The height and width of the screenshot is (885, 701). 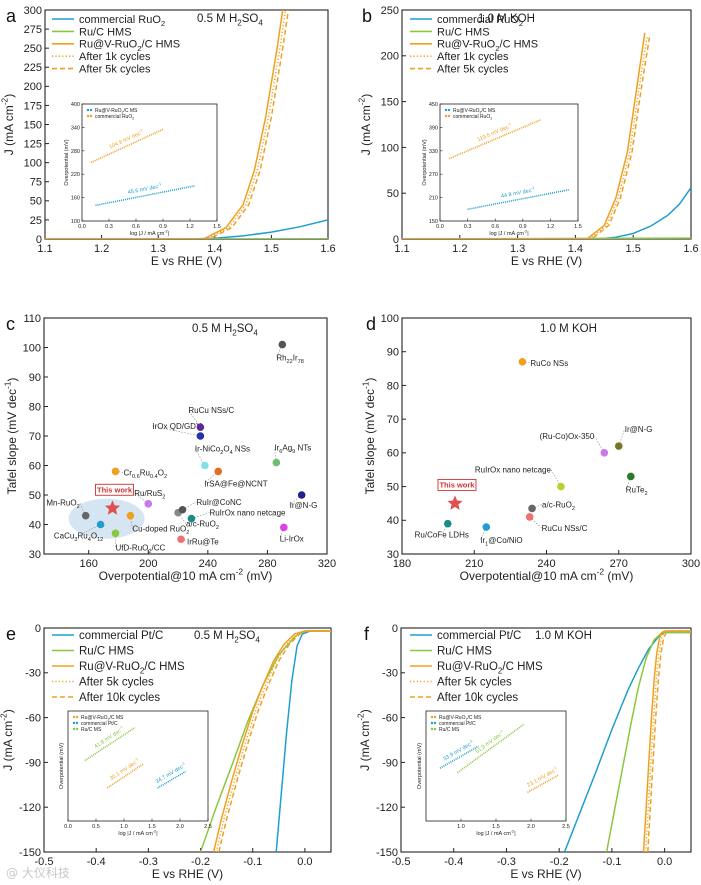 What do you see at coordinates (11, 436) in the screenshot?
I see `y-axis-label: Tafel slope (mV dec-1)` at bounding box center [11, 436].